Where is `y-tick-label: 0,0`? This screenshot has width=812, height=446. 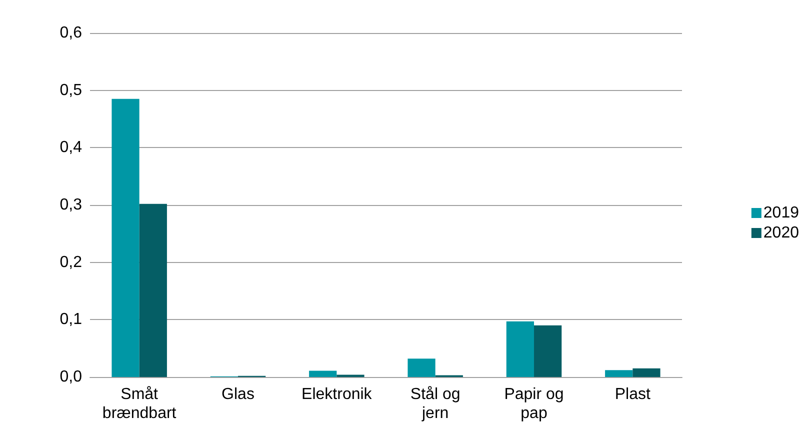 y-tick-label: 0,0 is located at coordinates (71, 377).